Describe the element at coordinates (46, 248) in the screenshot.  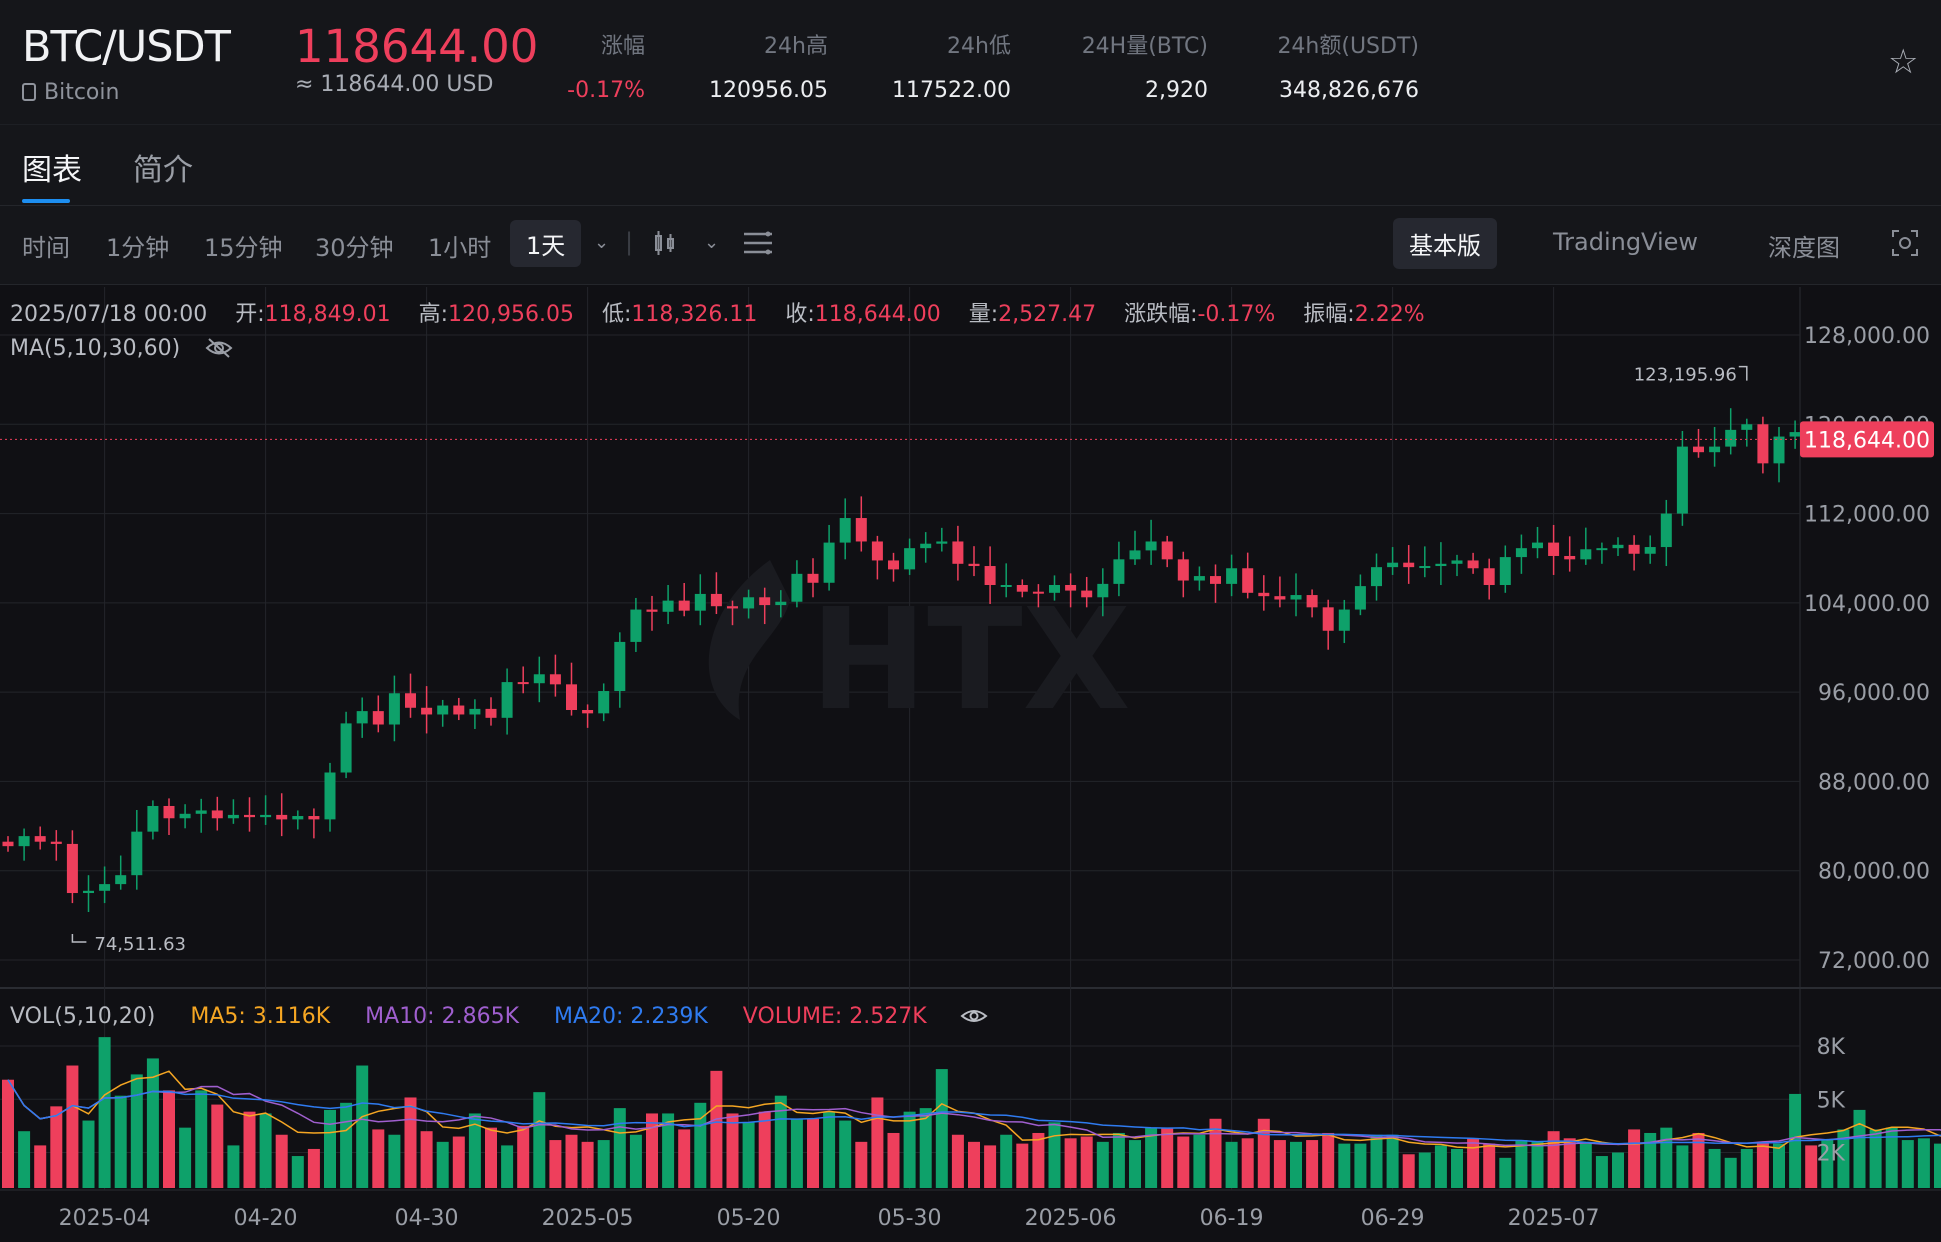
I see `interval-time: 时间` at that location.